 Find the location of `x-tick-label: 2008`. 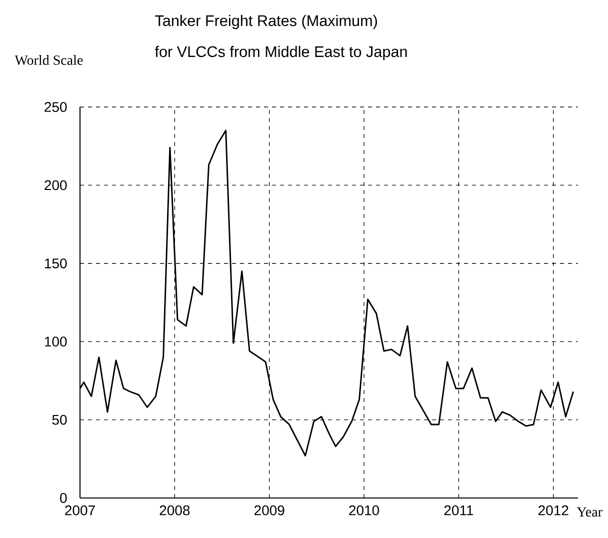

x-tick-label: 2008 is located at coordinates (175, 510).